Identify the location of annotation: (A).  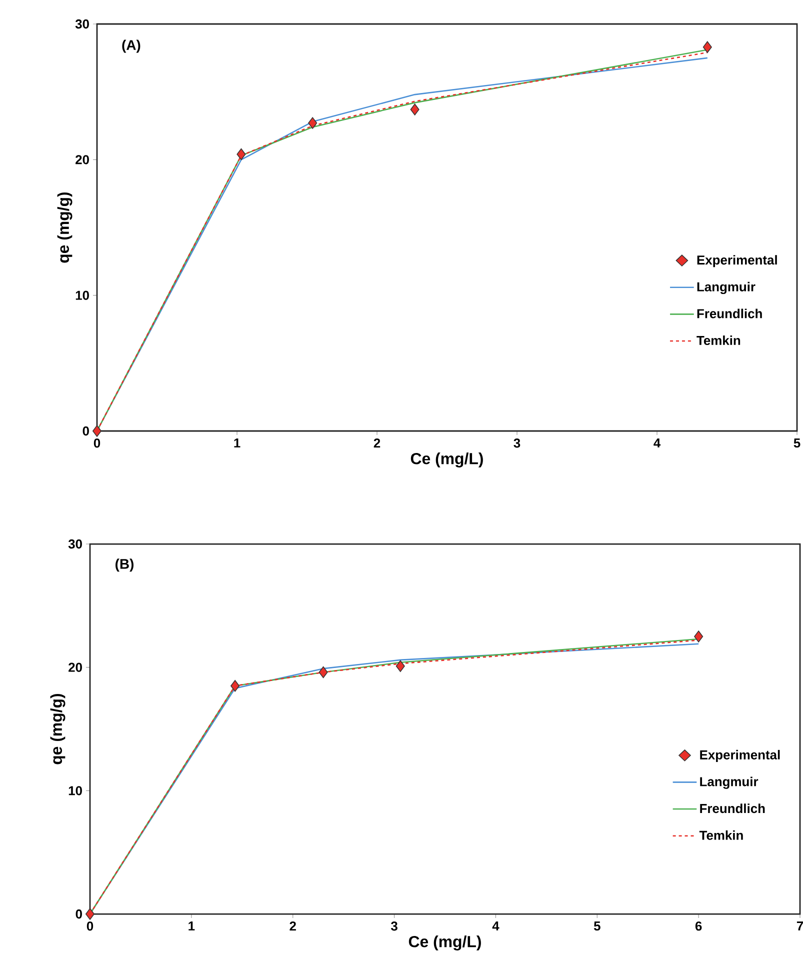
(131, 46).